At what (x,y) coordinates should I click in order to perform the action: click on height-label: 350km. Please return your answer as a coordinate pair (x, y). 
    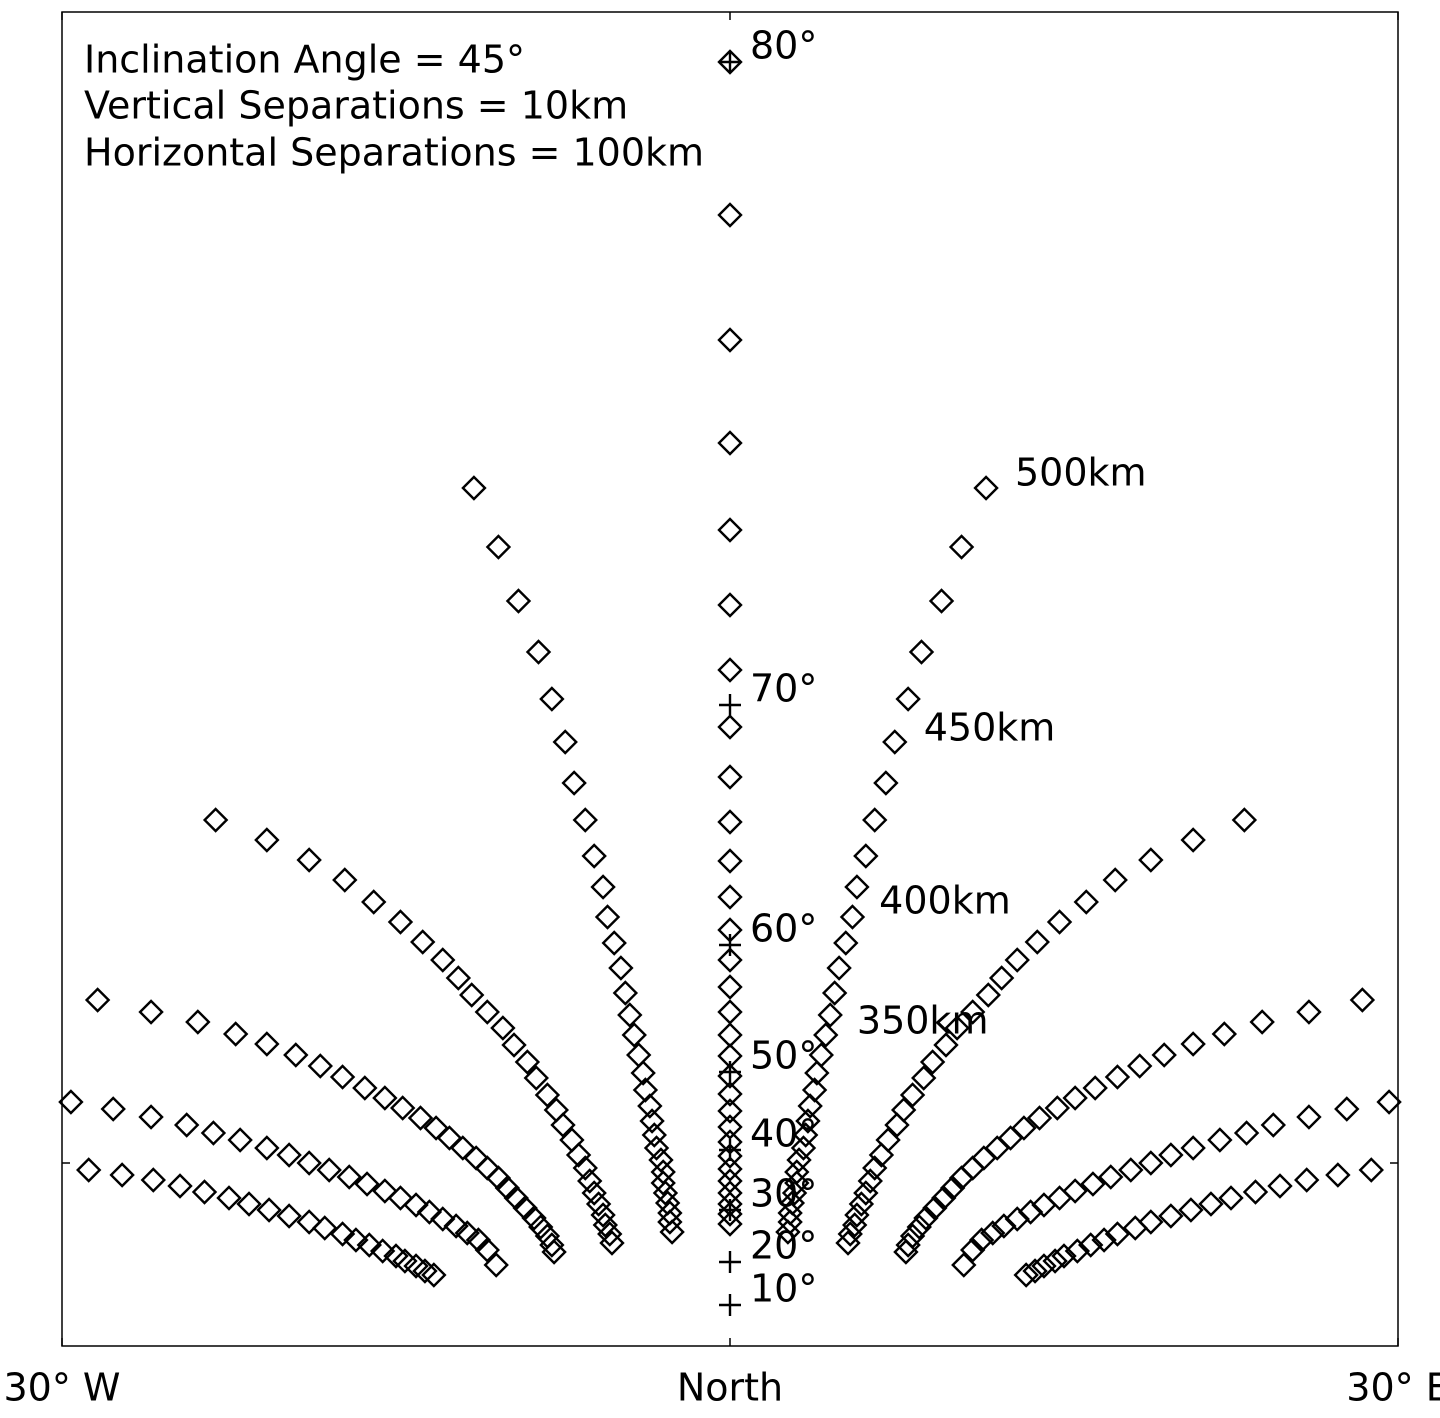
    Looking at the image, I should click on (923, 1021).